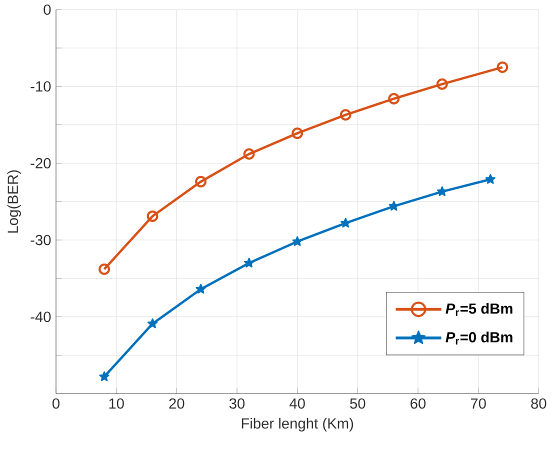 This screenshot has width=560, height=452. Describe the element at coordinates (56, 403) in the screenshot. I see `x-tick-label: 0` at that location.